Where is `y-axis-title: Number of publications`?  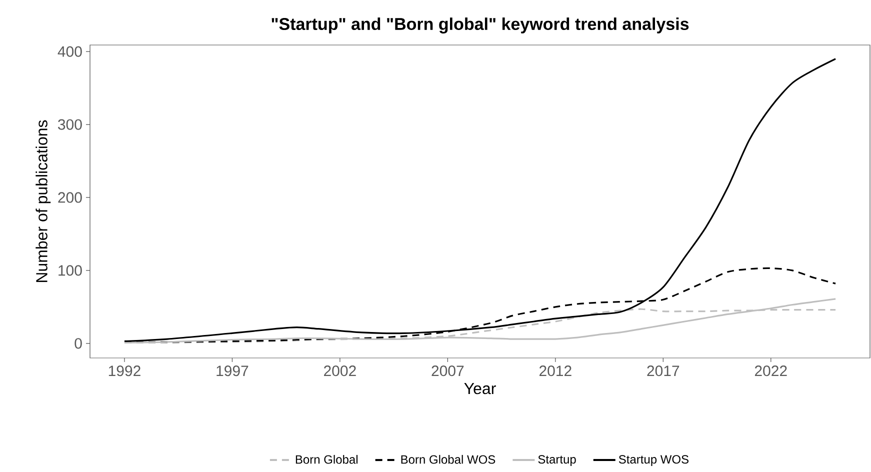
y-axis-title: Number of publications is located at coordinates (43, 201).